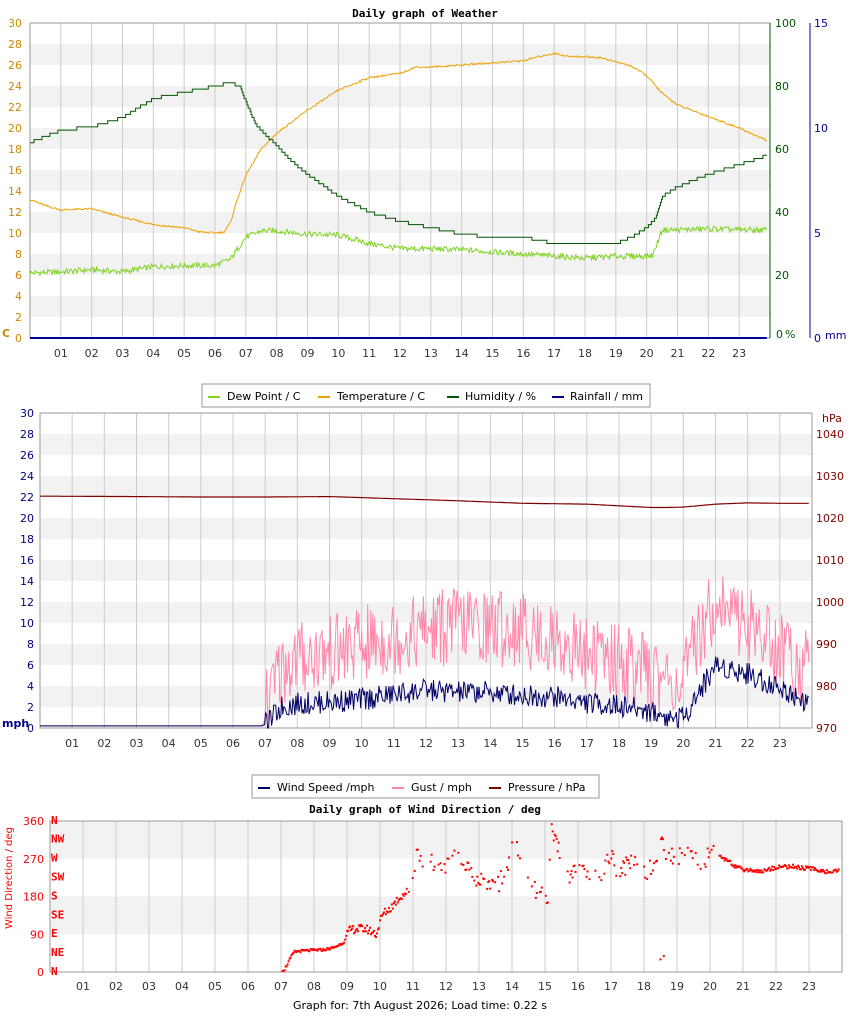 This screenshot has width=850, height=1017. Describe the element at coordinates (555, 743) in the screenshot. I see `x-tick-label: 16` at that location.